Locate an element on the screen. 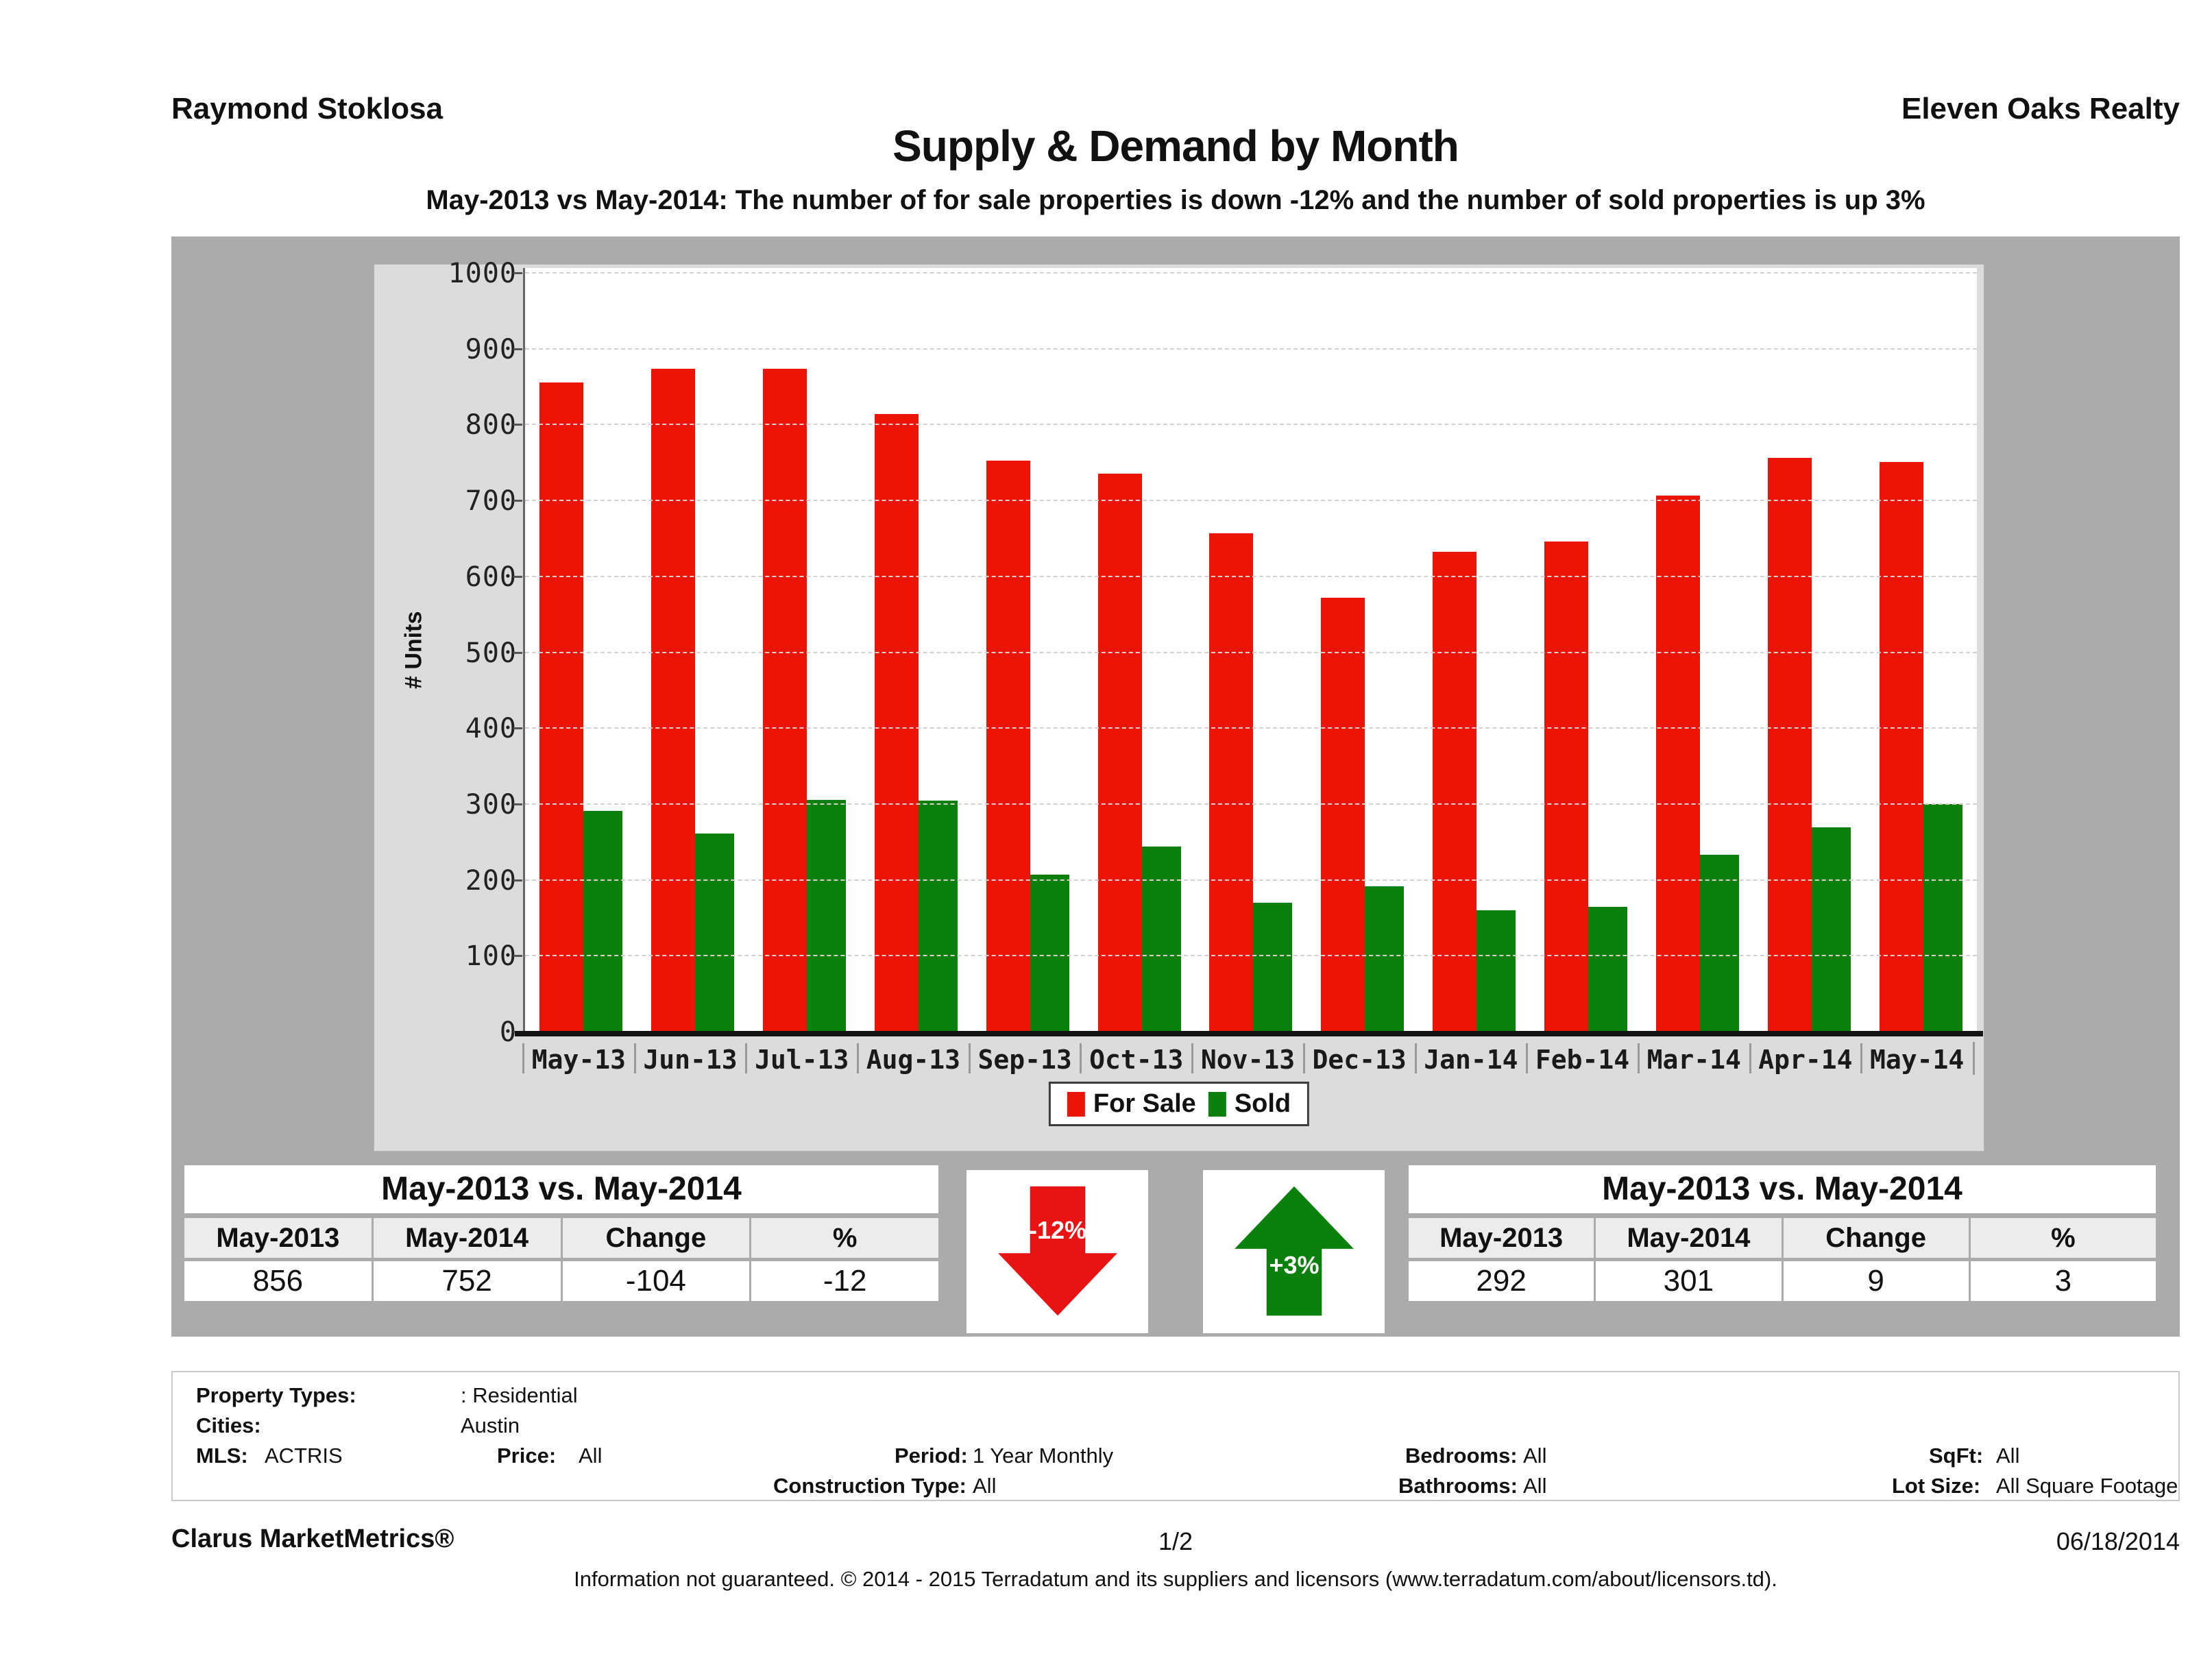 The height and width of the screenshot is (1678, 2212). sqft-value: All is located at coordinates (2008, 1456).